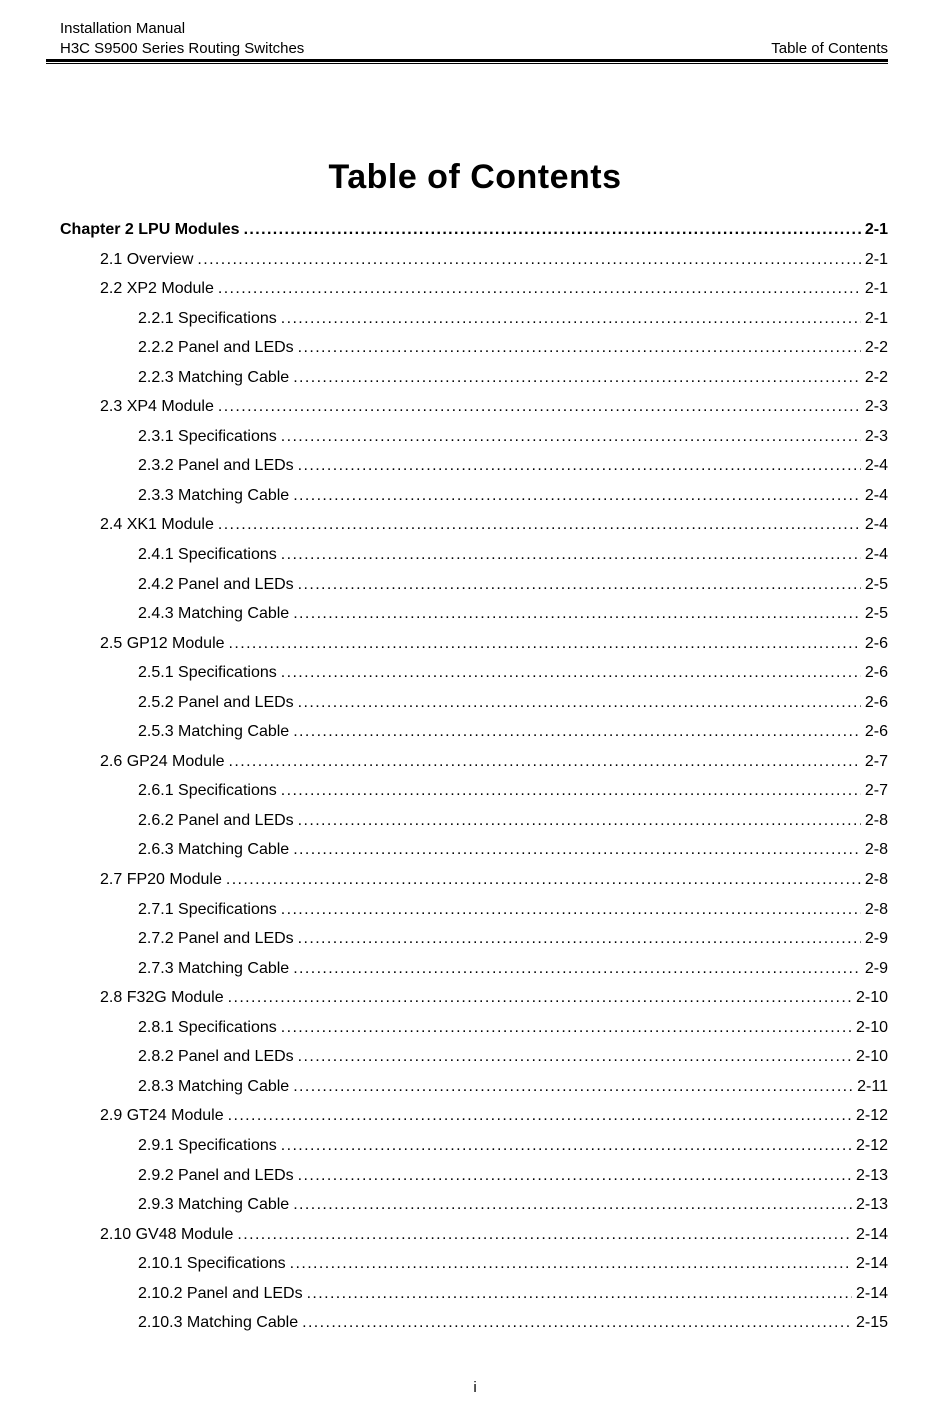 Image resolution: width=950 pixels, height=1421 pixels. Describe the element at coordinates (162, 643) in the screenshot. I see `toc-entry-label: 2.5 GP12 Module` at that location.